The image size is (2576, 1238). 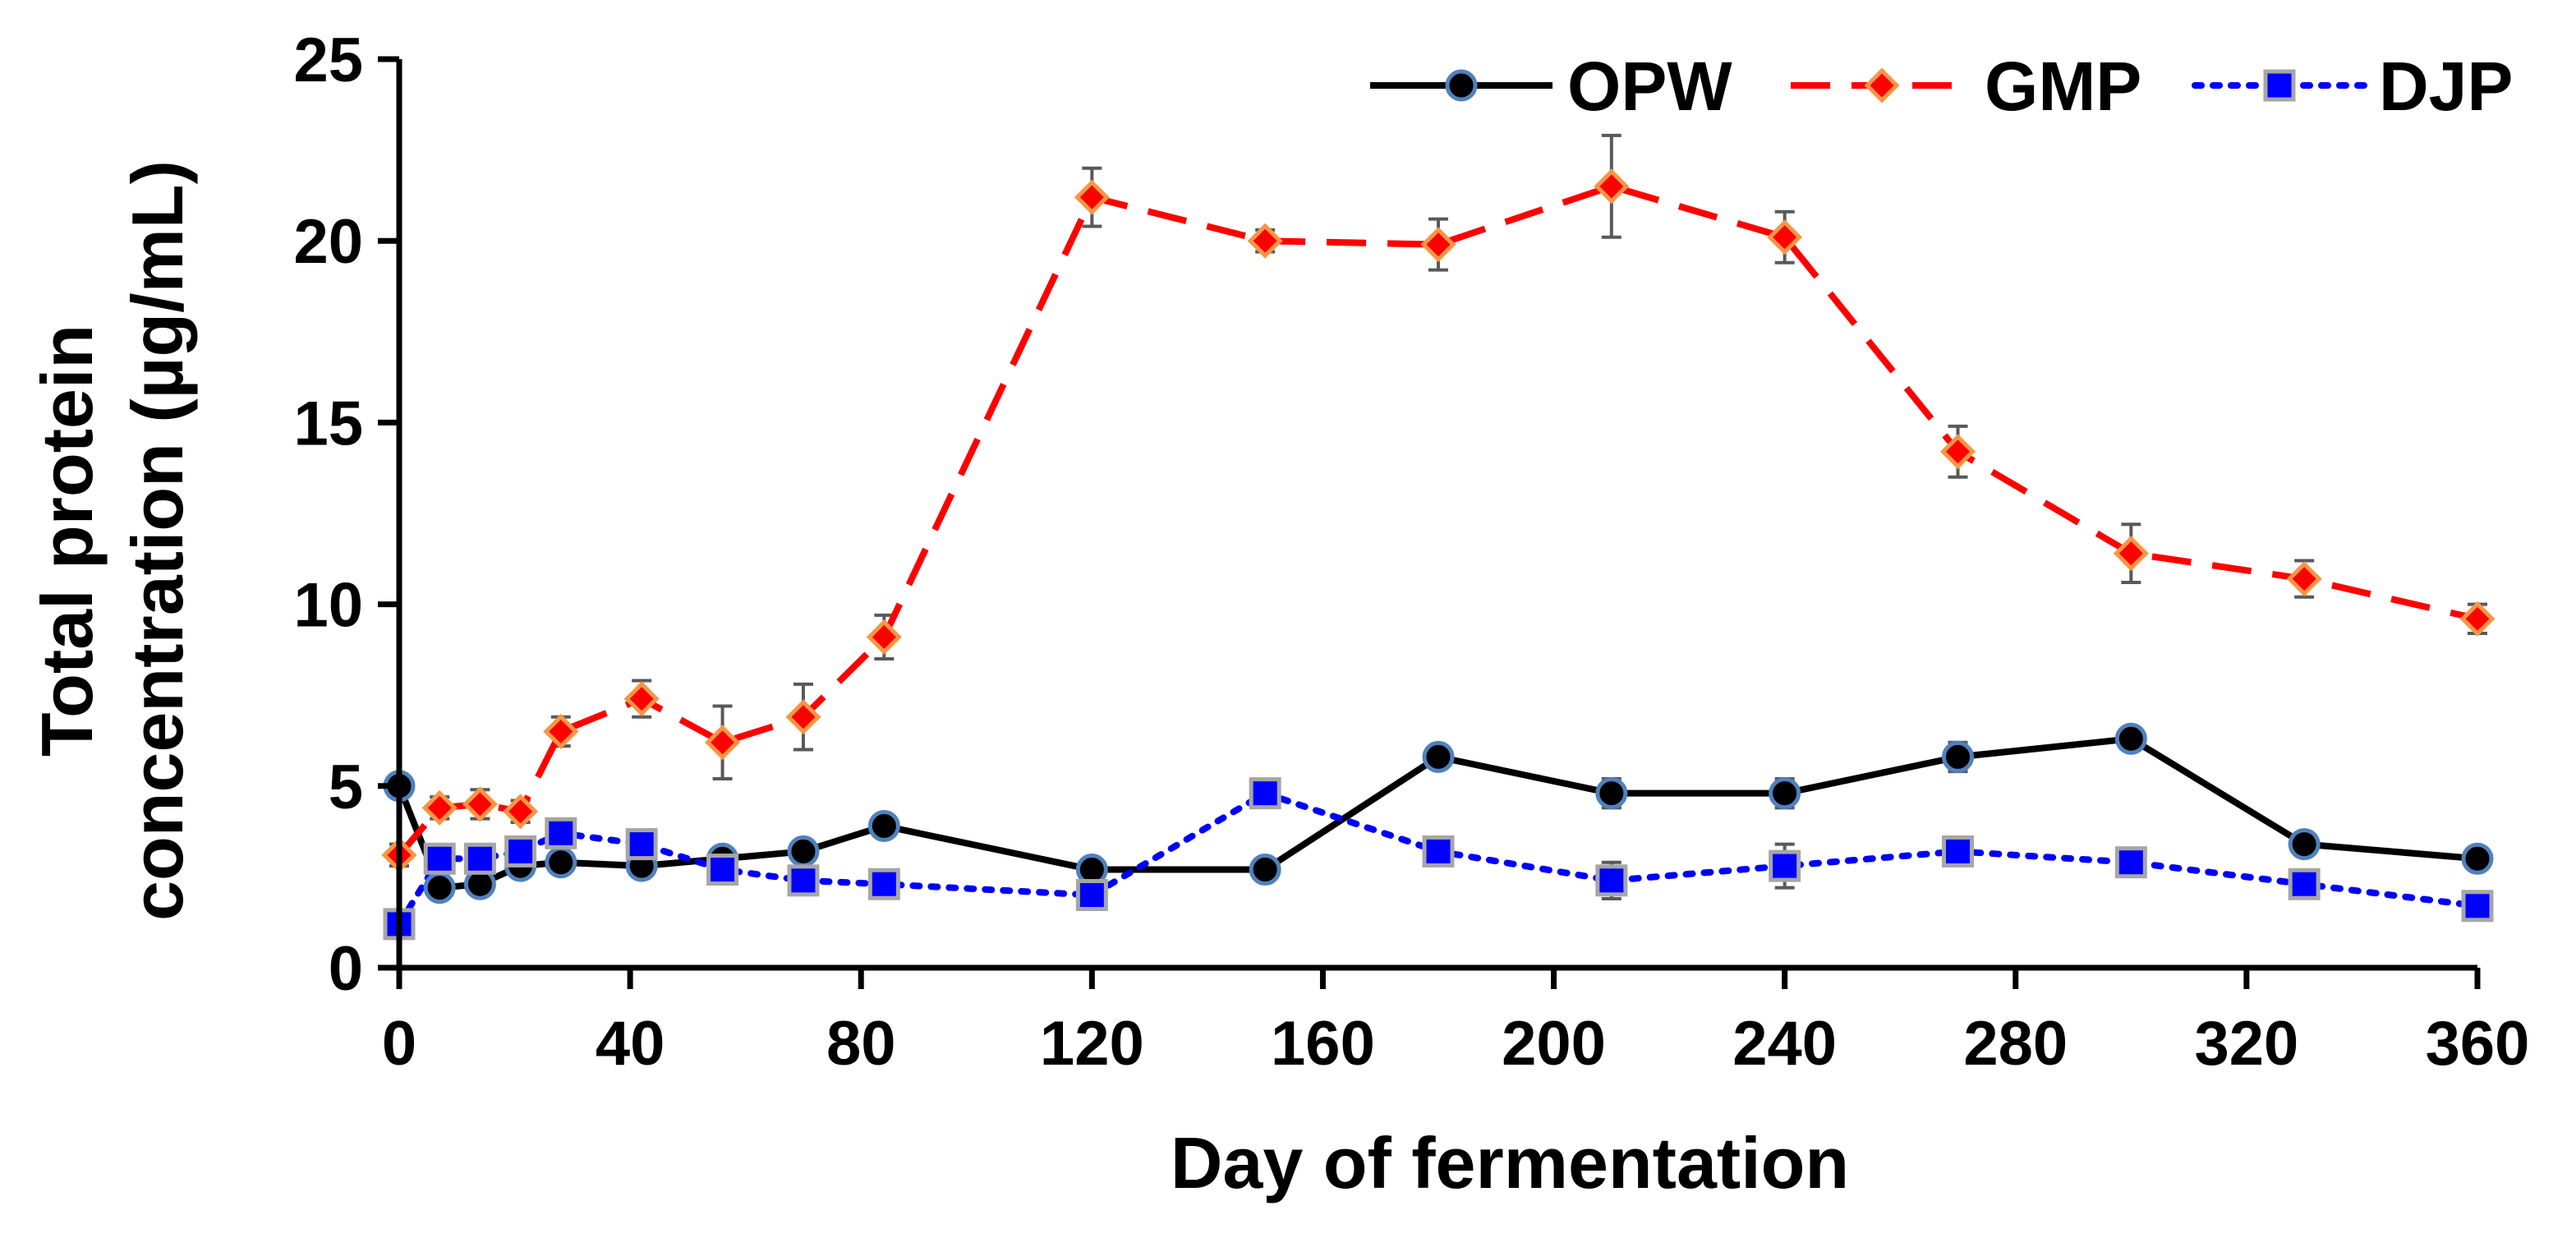 What do you see at coordinates (2280, 85) in the screenshot?
I see `legend-djp-marker` at bounding box center [2280, 85].